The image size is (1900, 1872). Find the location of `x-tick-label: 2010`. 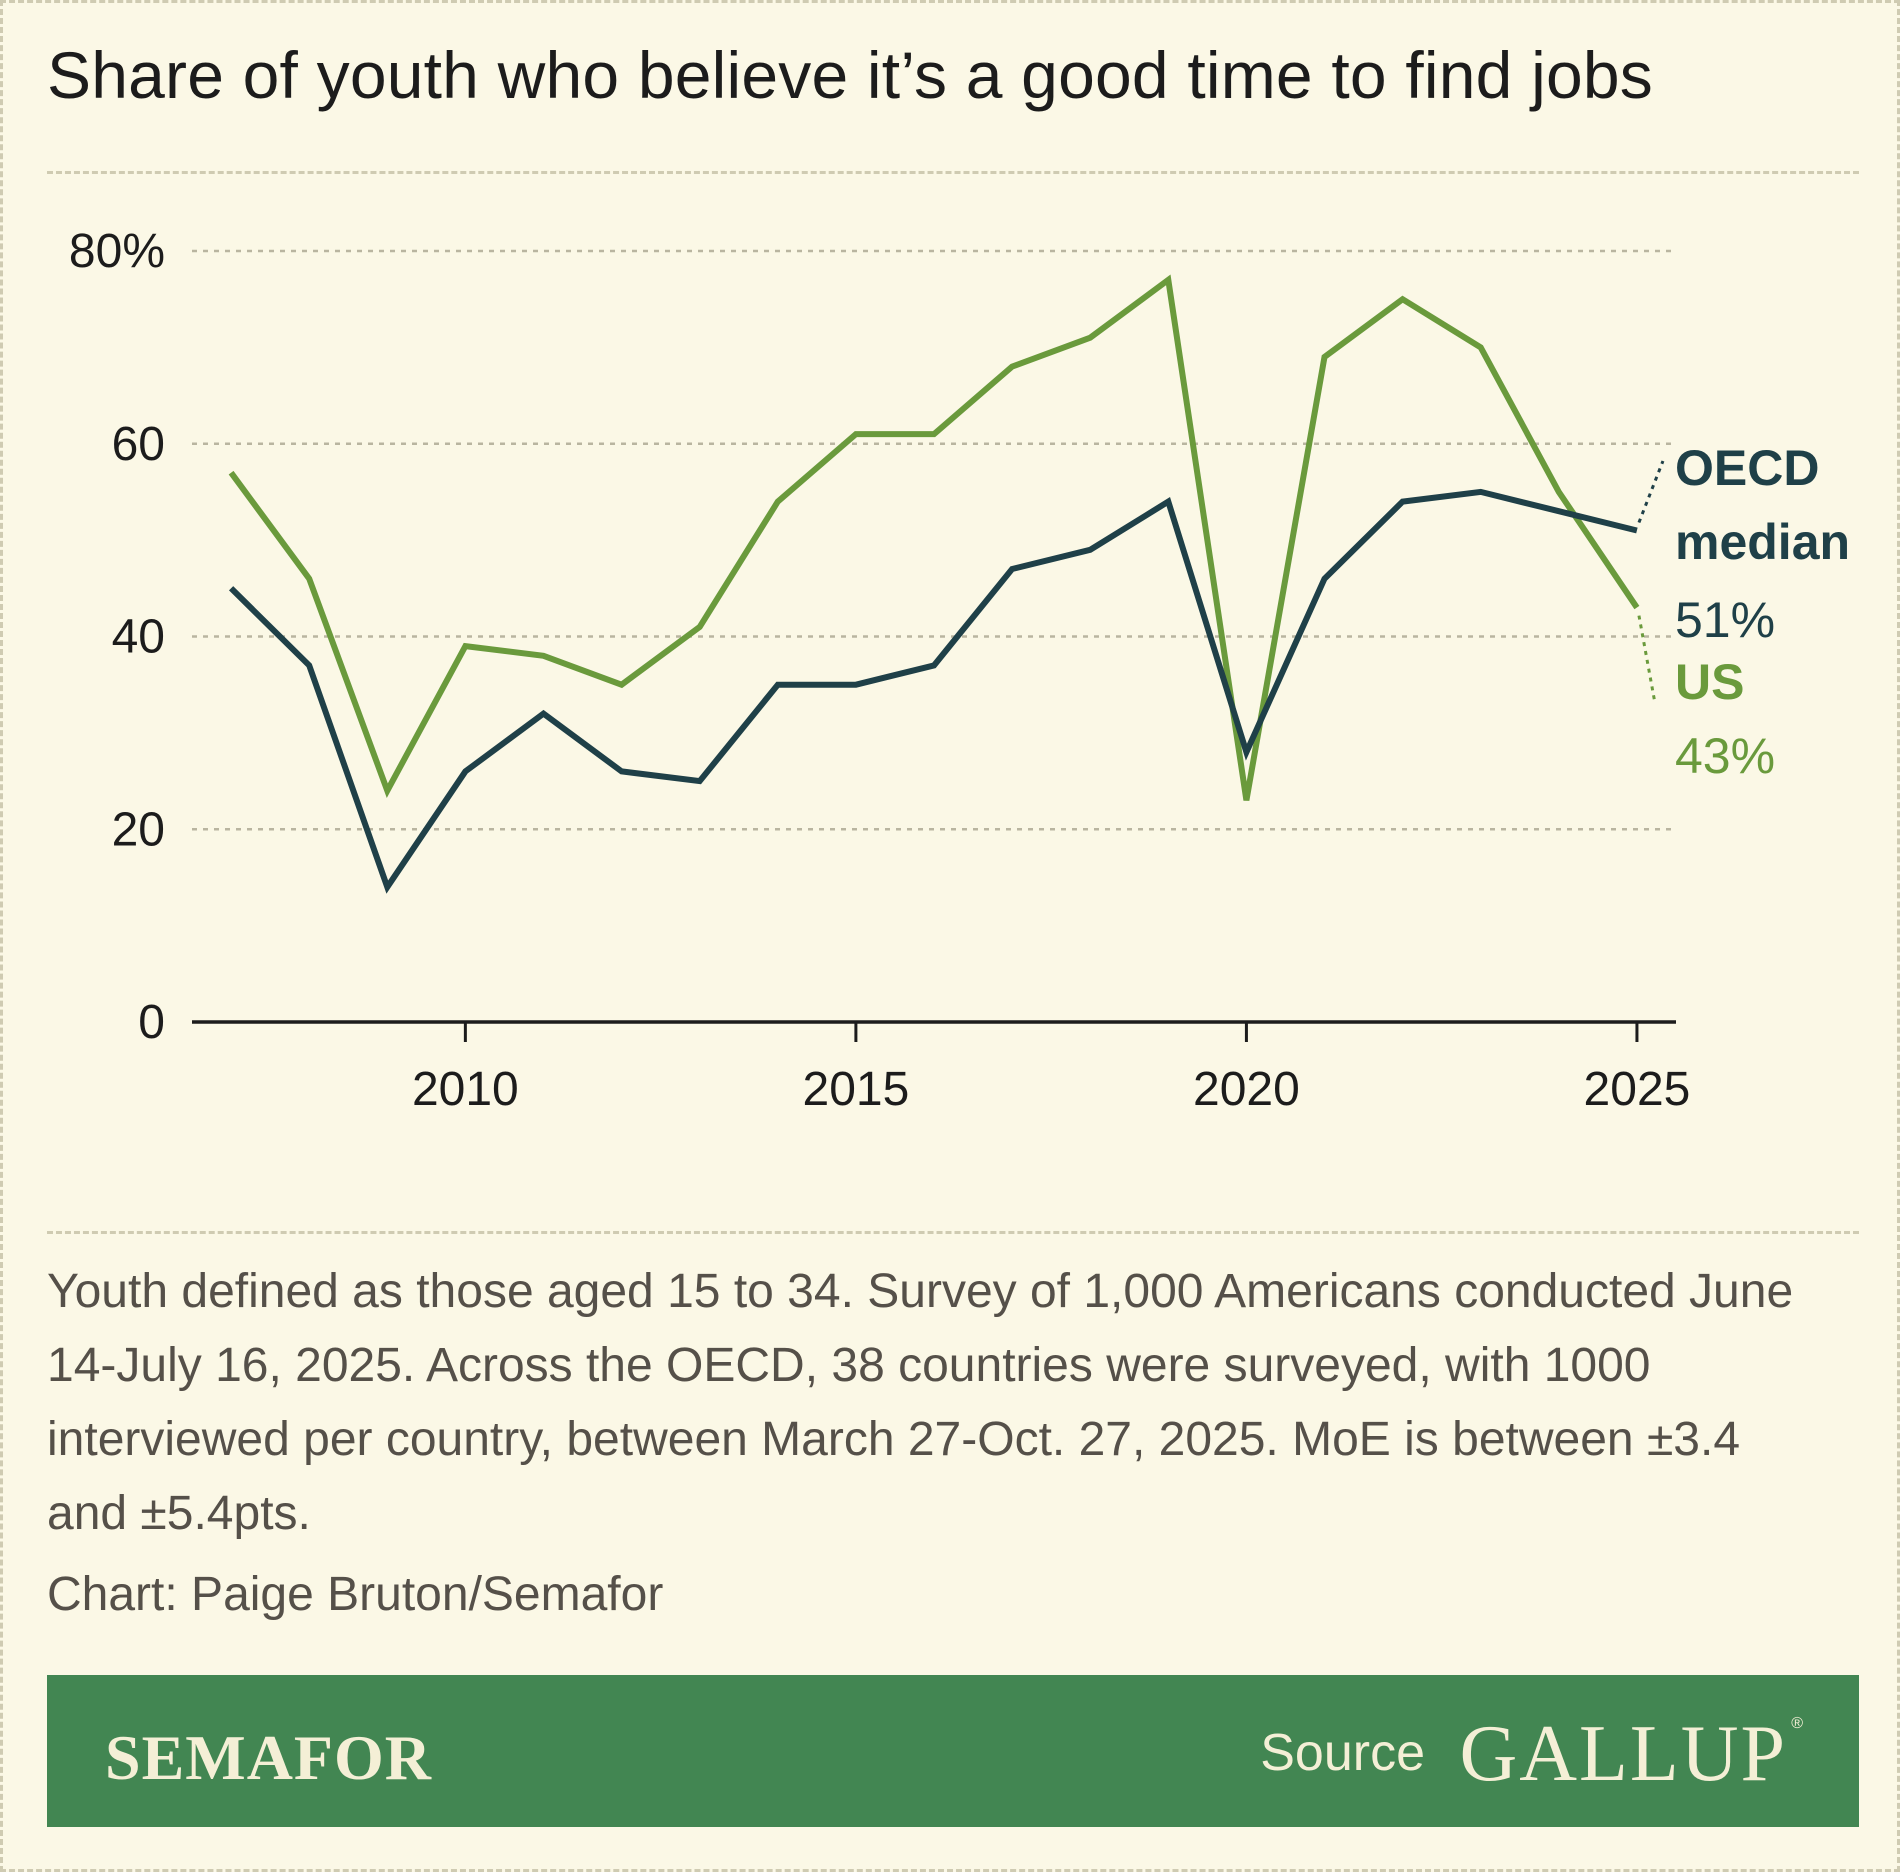

x-tick-label: 2010 is located at coordinates (465, 1089).